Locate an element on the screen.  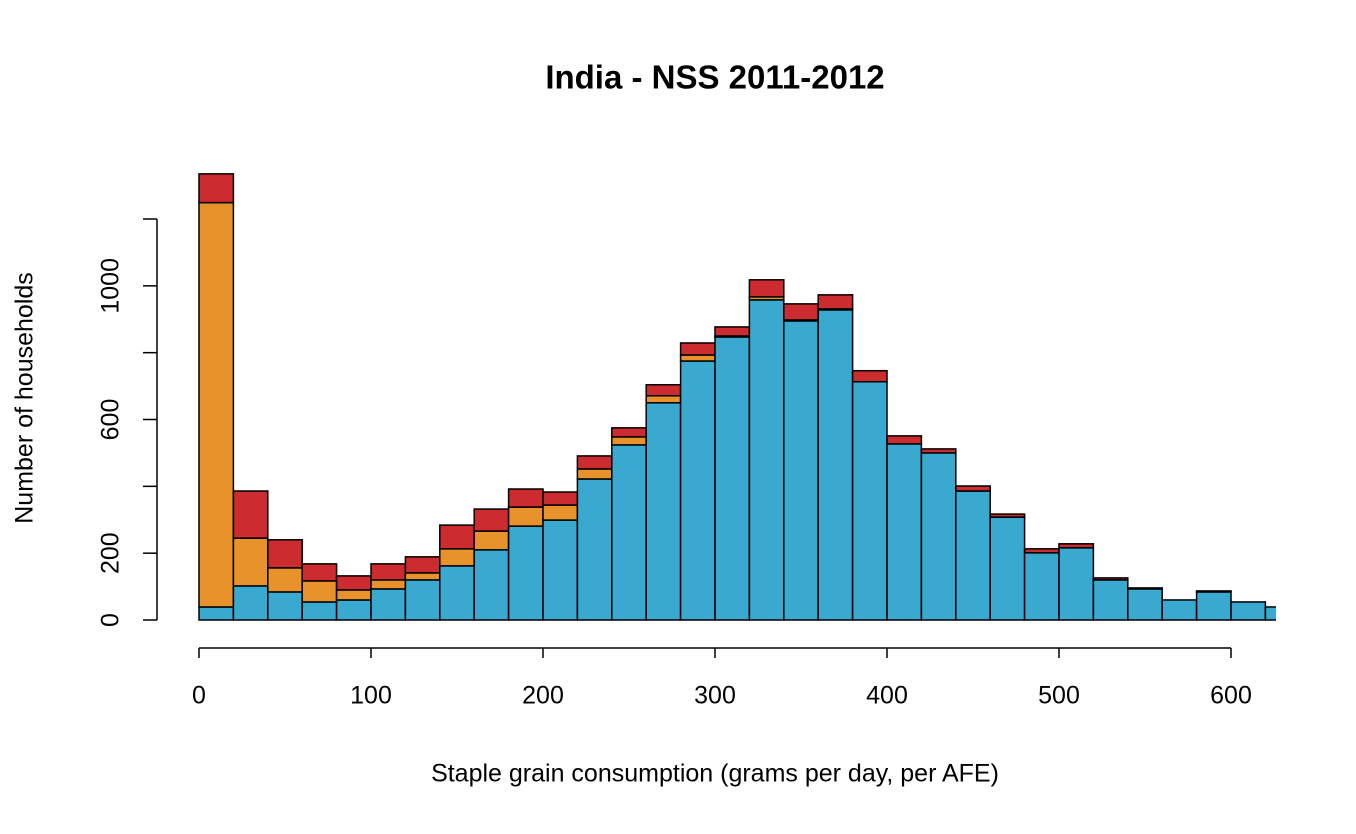
x-tick-label: 600 is located at coordinates (1231, 696).